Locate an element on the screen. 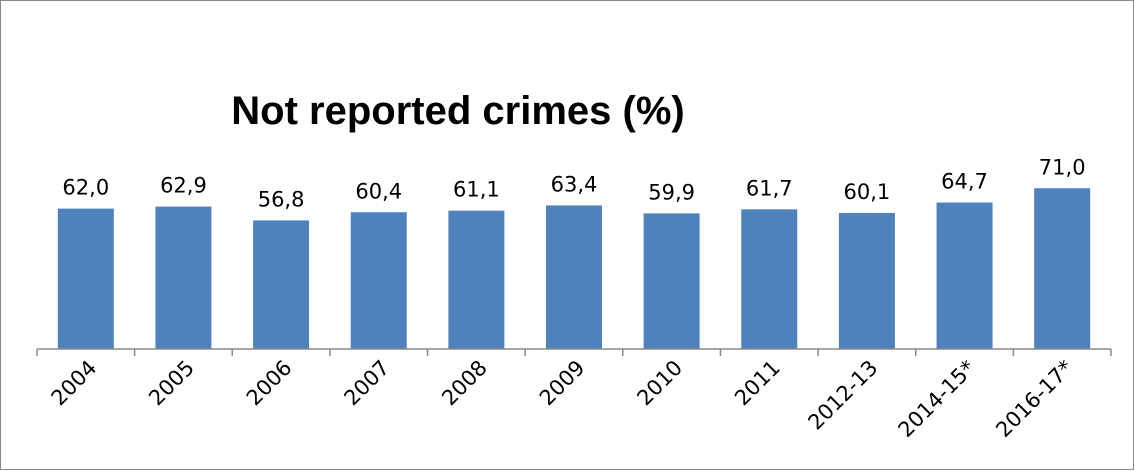 The height and width of the screenshot is (471, 1134). bar-2006 is located at coordinates (281, 284).